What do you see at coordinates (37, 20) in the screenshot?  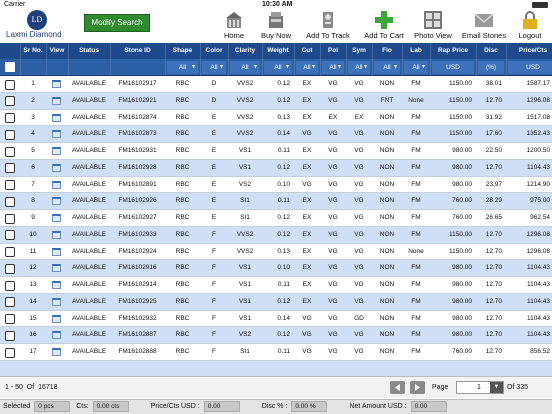 I see `logo: LD` at bounding box center [37, 20].